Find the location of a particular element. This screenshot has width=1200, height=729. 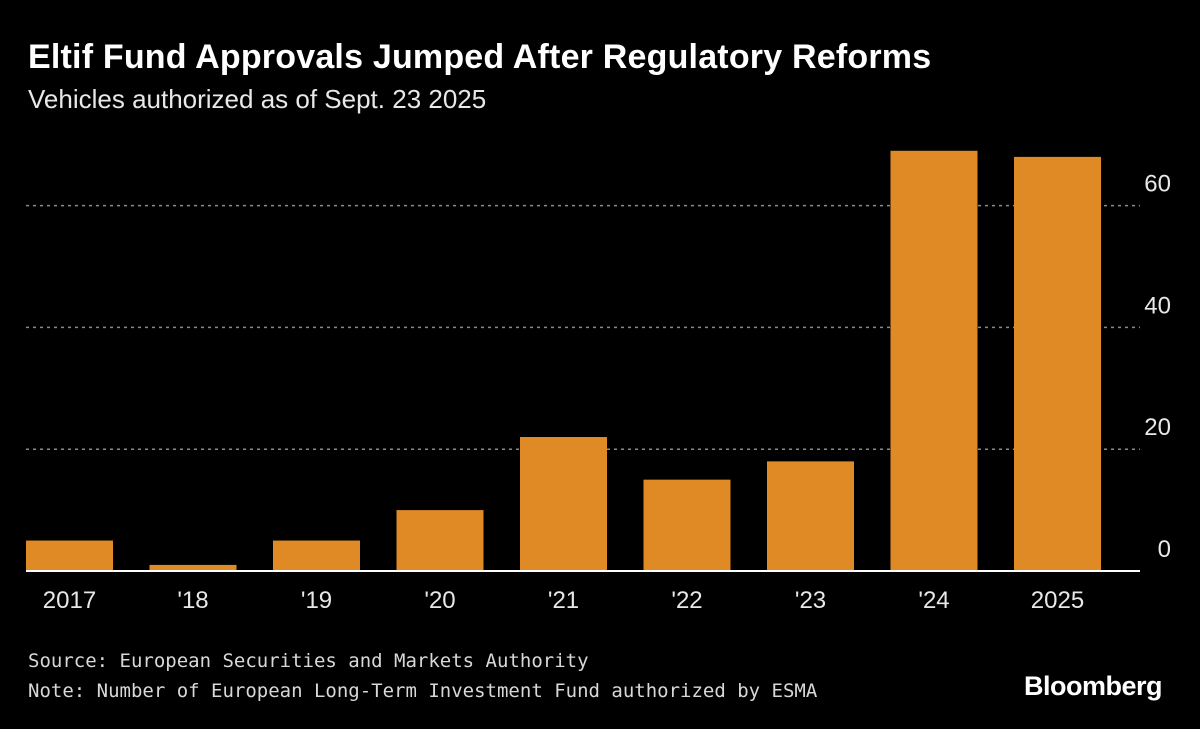

x-tick-label: '22 is located at coordinates (686, 600).